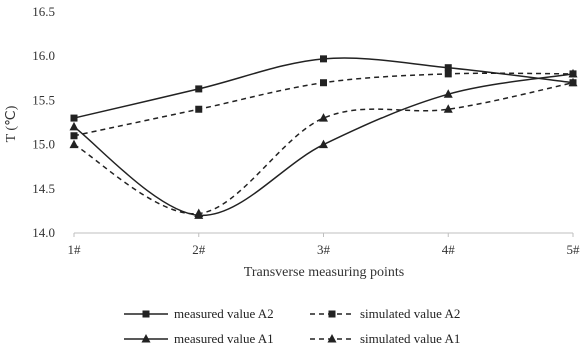 The height and width of the screenshot is (355, 582). I want to click on legend-label: measured value A1, so click(224, 338).